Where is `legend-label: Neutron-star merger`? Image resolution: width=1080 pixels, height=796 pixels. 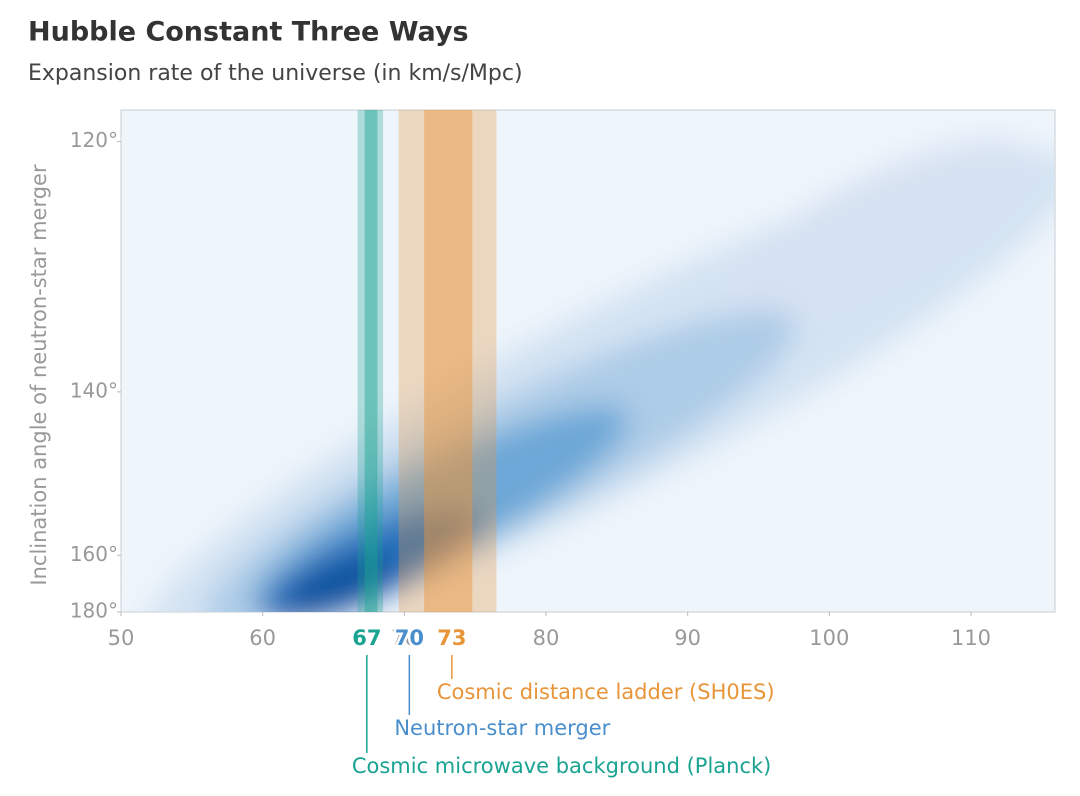
legend-label: Neutron-star merger is located at coordinates (502, 728).